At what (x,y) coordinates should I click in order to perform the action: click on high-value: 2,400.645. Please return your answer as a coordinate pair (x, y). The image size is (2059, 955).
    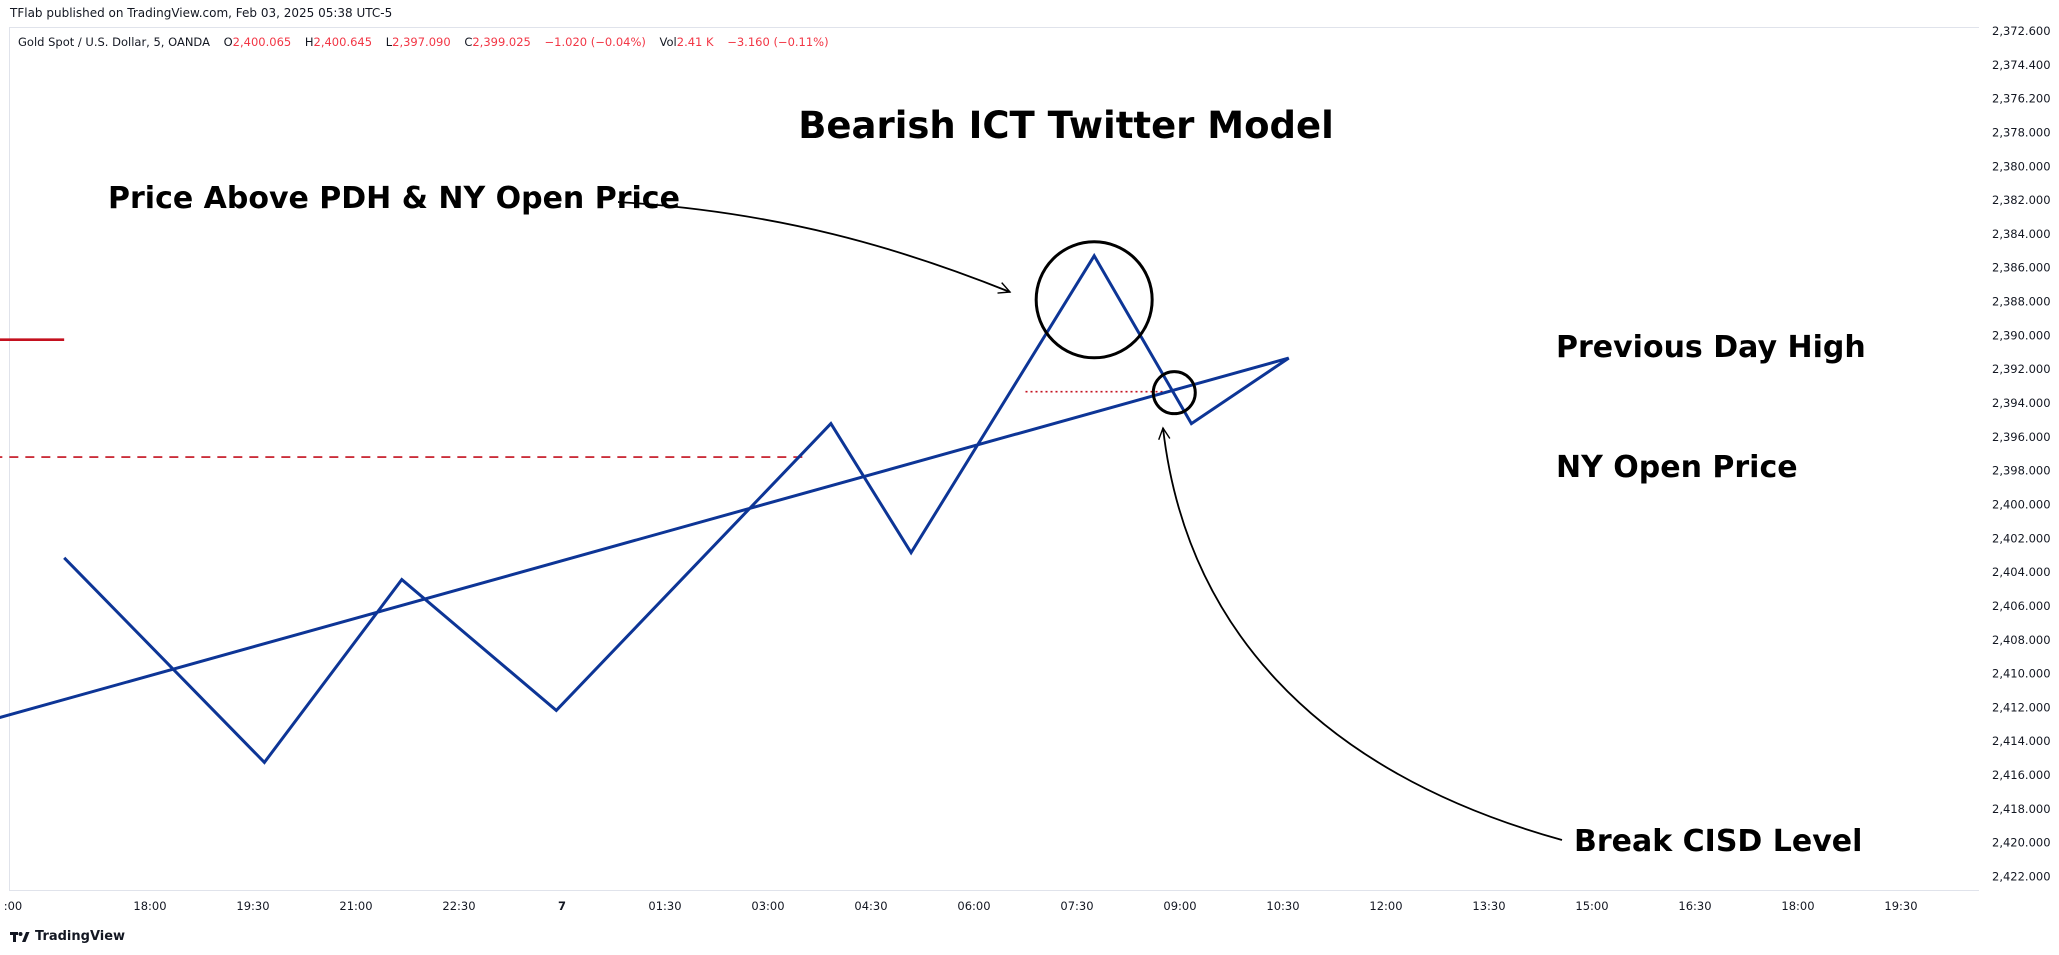
    Looking at the image, I should click on (343, 42).